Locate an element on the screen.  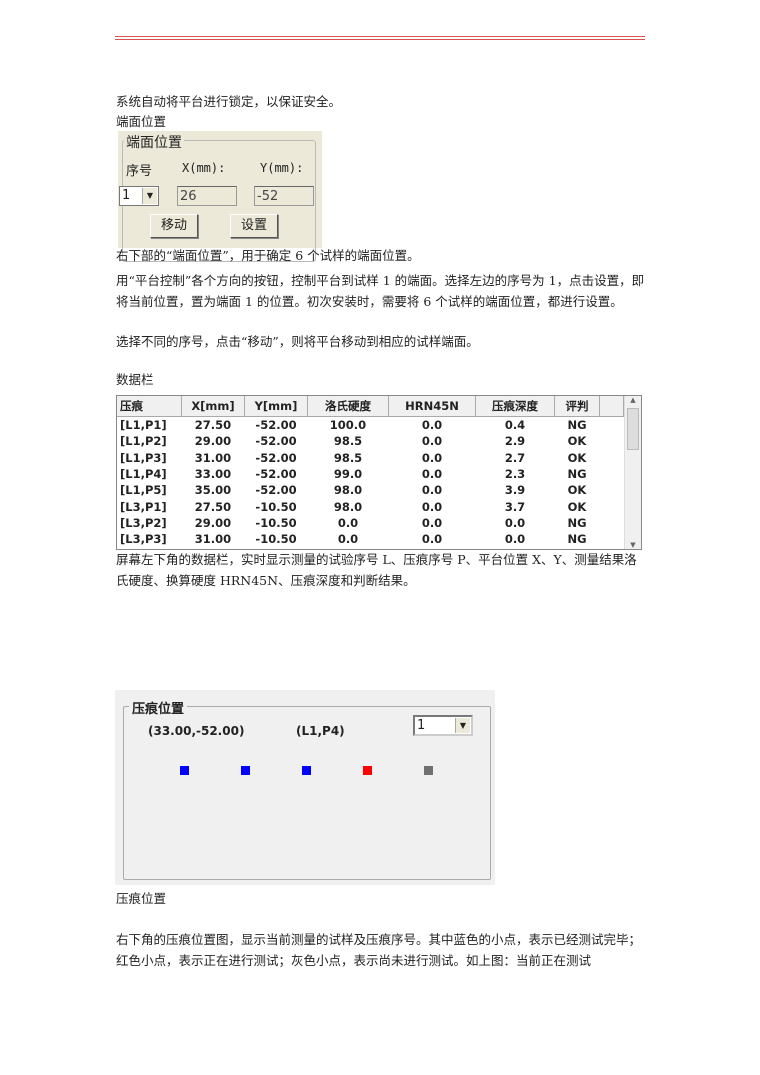
table-cell: [L1,P5] is located at coordinates (143, 490).